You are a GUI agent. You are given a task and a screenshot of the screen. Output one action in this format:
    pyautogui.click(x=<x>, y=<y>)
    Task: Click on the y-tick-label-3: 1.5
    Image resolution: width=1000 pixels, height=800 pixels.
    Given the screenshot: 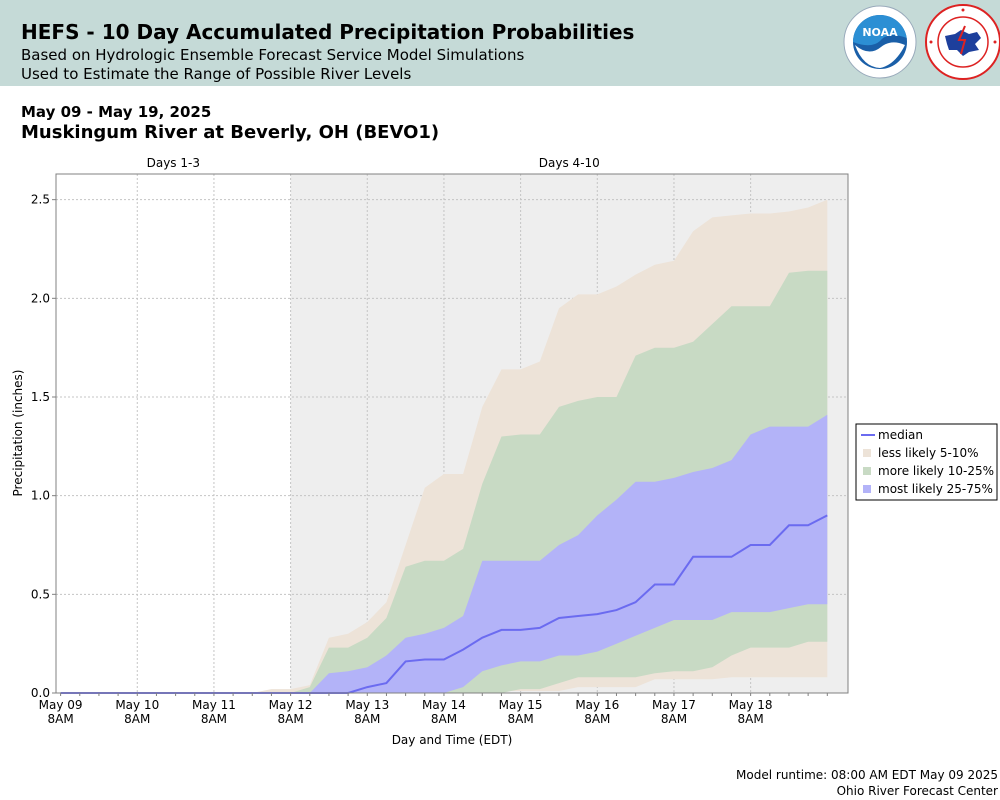 What is the action you would take?
    pyautogui.click(x=40, y=397)
    